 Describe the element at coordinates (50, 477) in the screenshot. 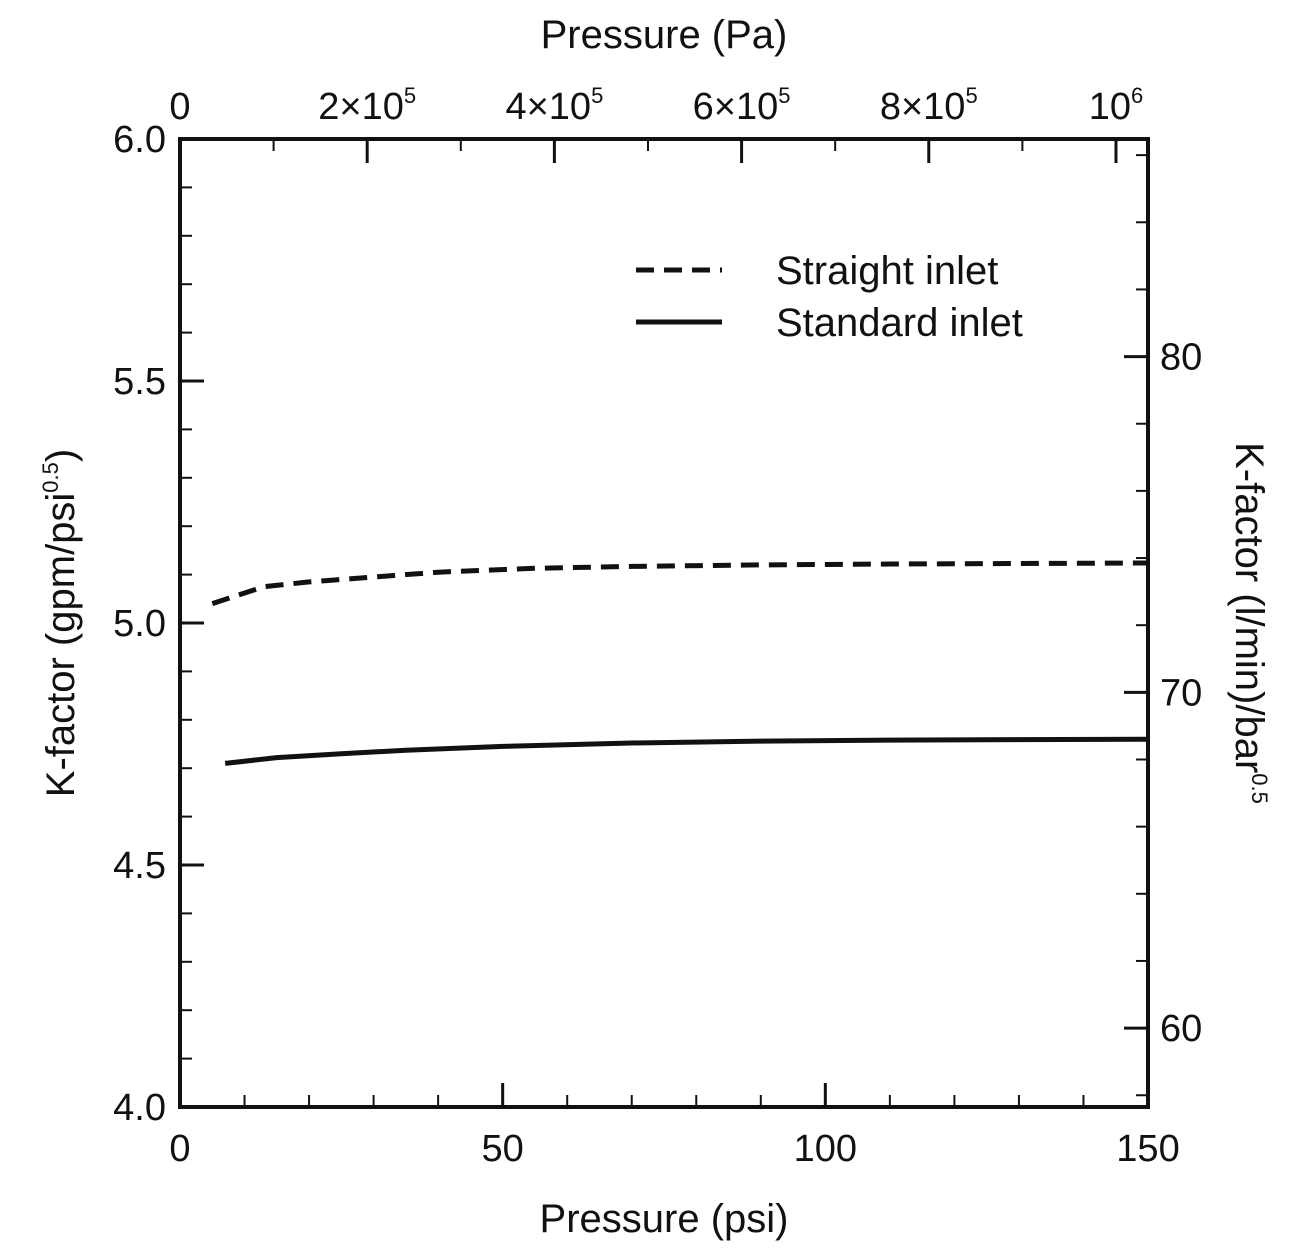

I see `y-left-label-sup: 0.5` at that location.